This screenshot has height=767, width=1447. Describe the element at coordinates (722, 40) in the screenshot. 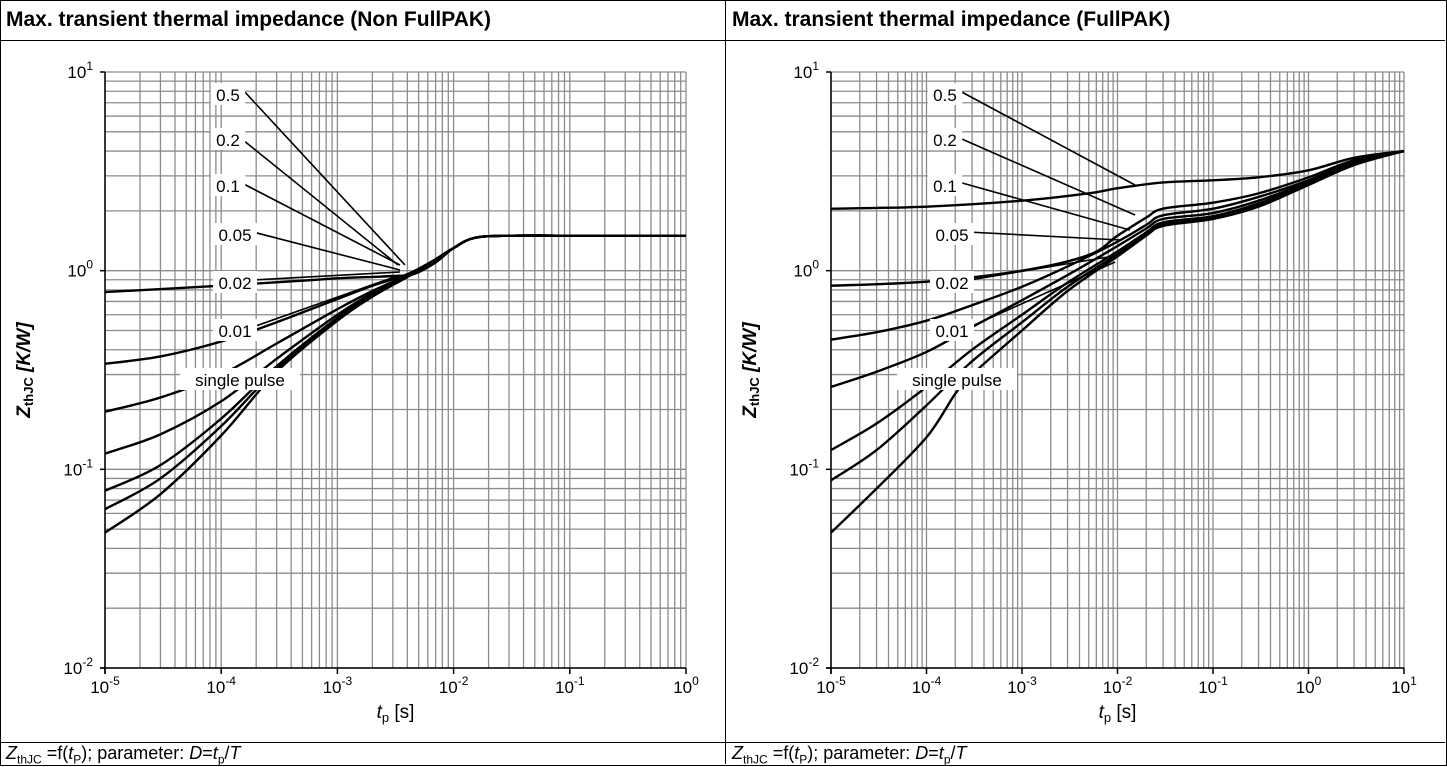

I see `title-divider` at that location.